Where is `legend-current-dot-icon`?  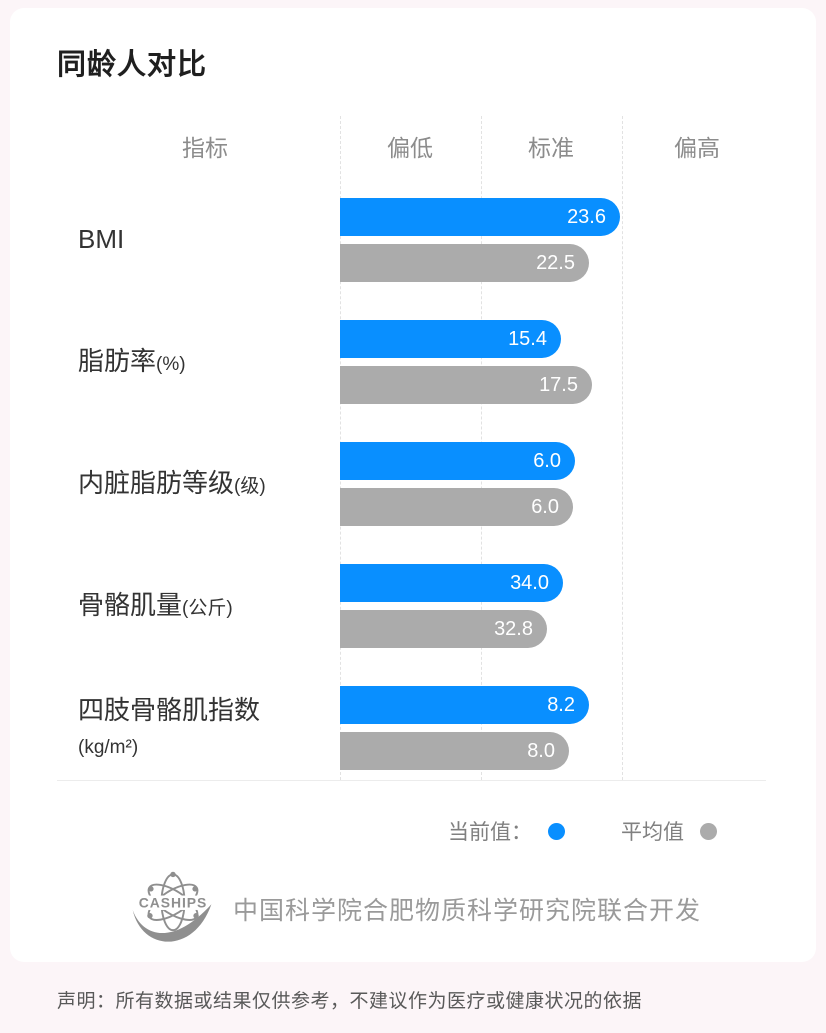 legend-current-dot-icon is located at coordinates (556, 831).